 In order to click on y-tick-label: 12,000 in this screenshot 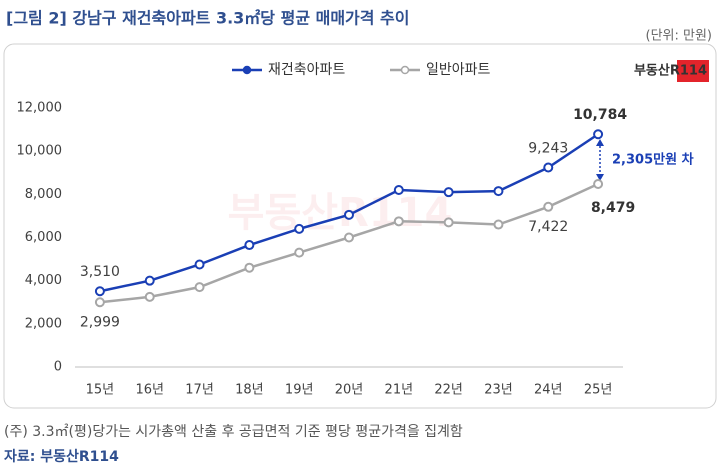, I will do `click(40, 108)`.